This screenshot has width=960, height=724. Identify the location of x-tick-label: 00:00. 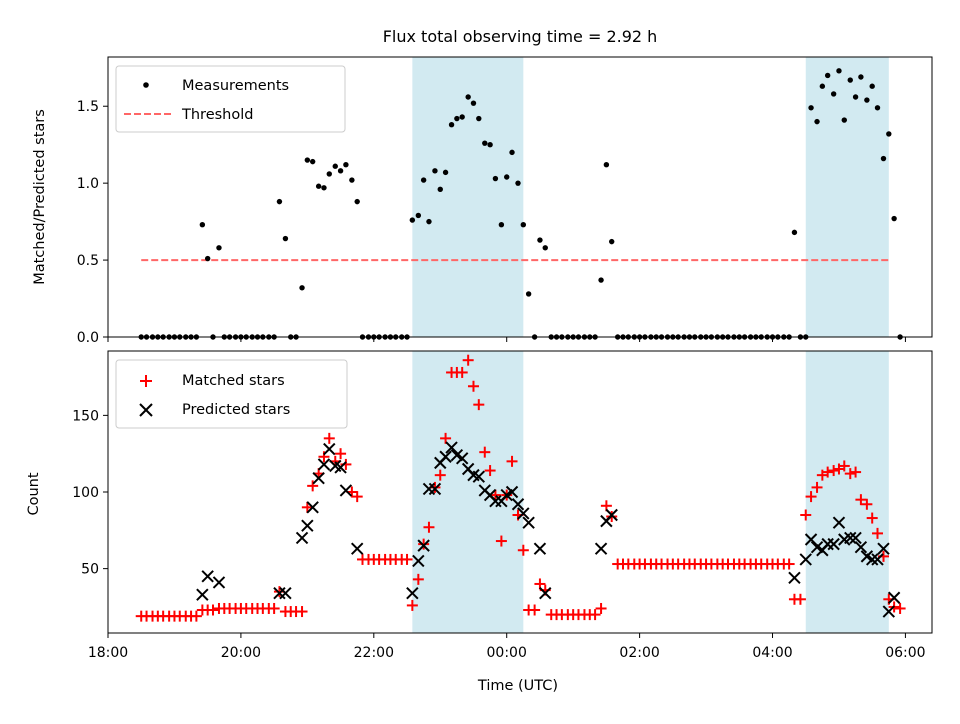
(507, 653).